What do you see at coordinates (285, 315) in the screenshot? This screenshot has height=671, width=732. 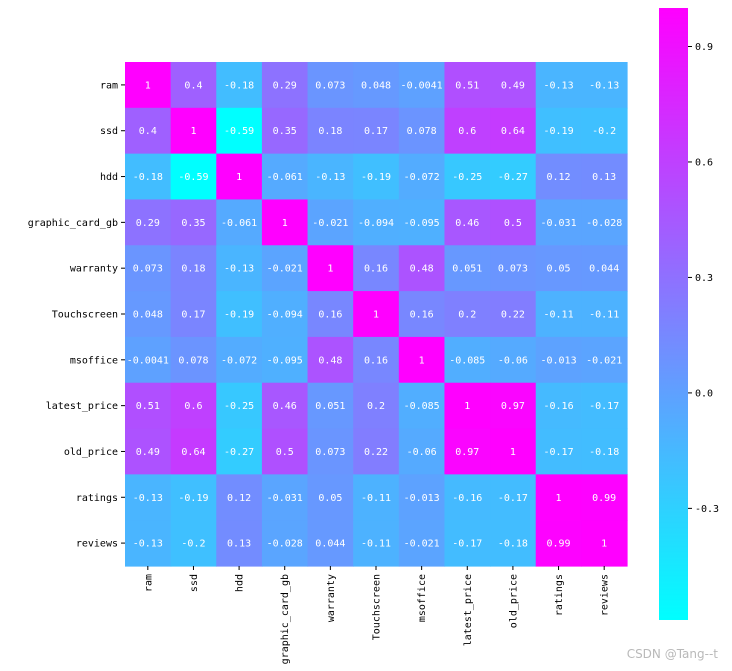 I see `cell-value-label: -0.094` at bounding box center [285, 315].